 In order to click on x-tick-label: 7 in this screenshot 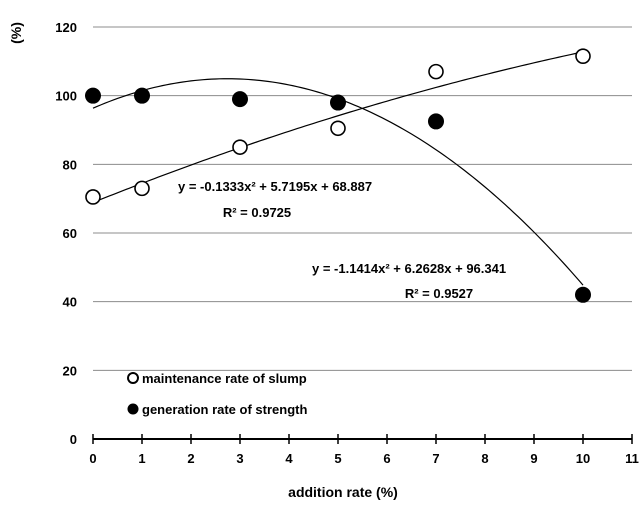, I will do `click(435, 458)`.